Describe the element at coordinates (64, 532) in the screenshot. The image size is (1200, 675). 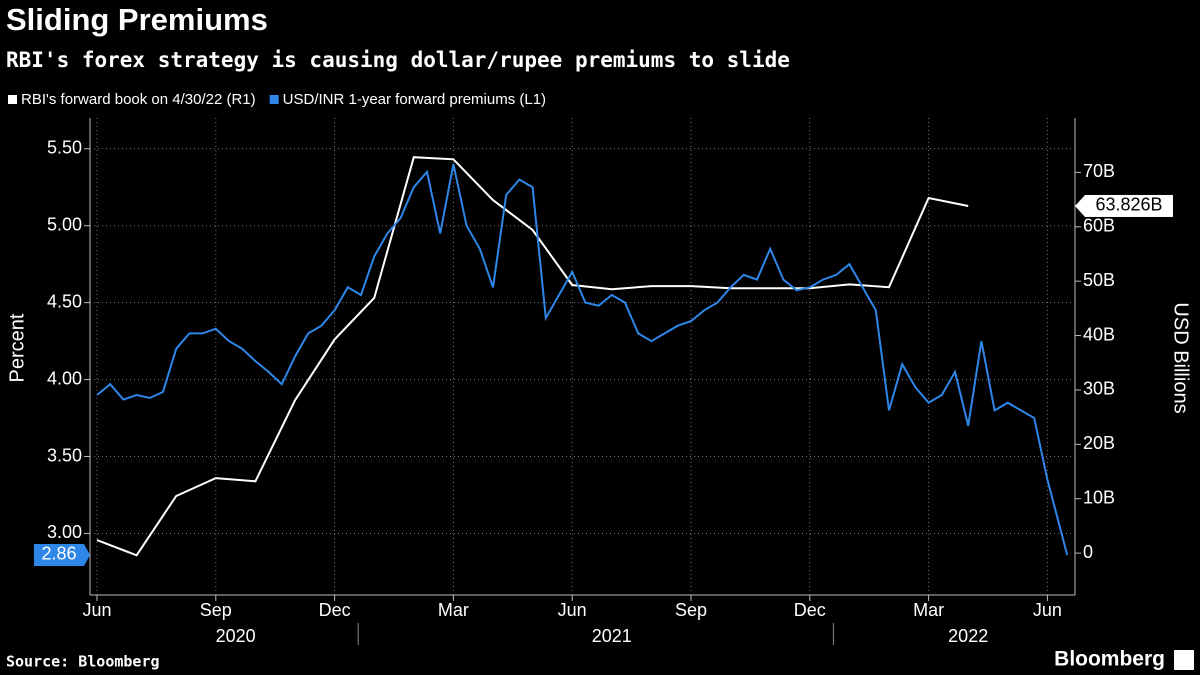
I see `y-tick-label: 3.00` at that location.